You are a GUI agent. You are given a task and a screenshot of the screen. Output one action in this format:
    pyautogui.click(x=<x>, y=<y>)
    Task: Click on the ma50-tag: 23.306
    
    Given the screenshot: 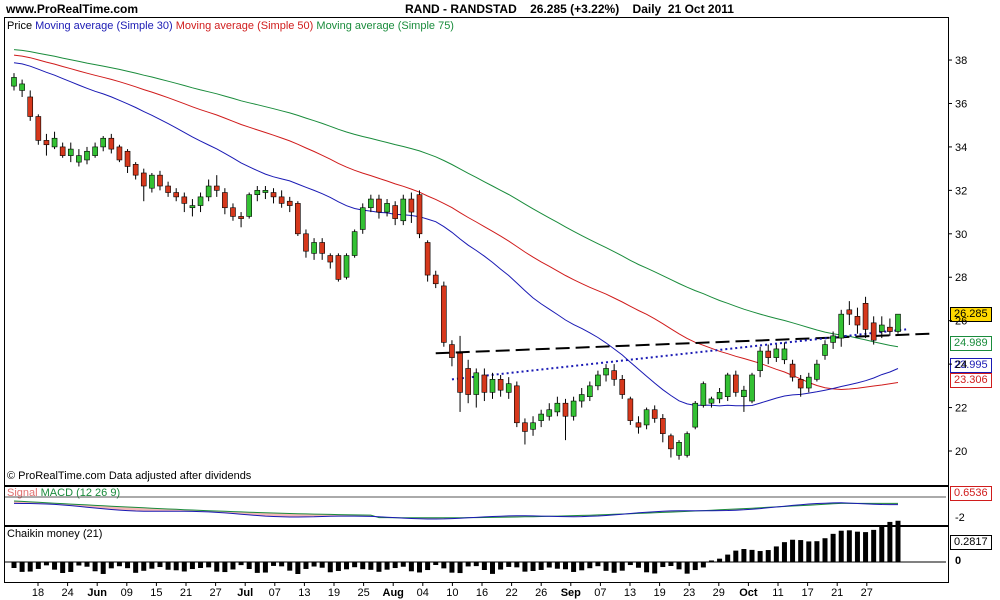 What is the action you would take?
    pyautogui.click(x=971, y=380)
    